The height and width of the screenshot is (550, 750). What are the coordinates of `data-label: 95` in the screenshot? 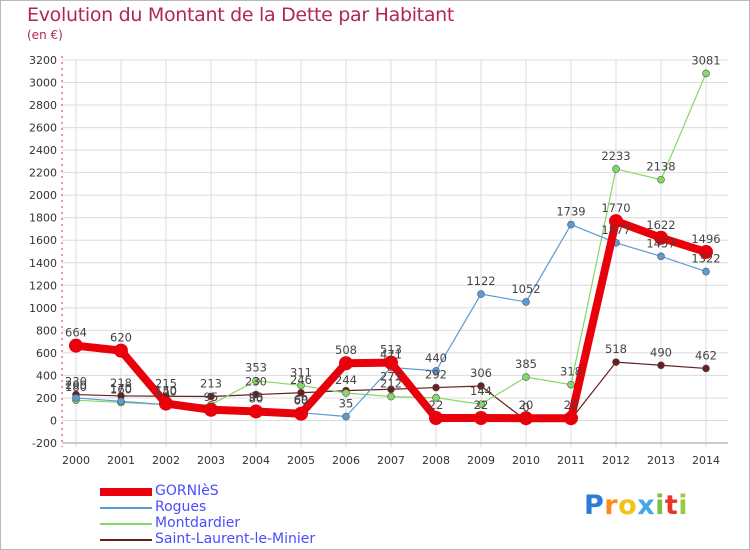 It's located at (211, 397).